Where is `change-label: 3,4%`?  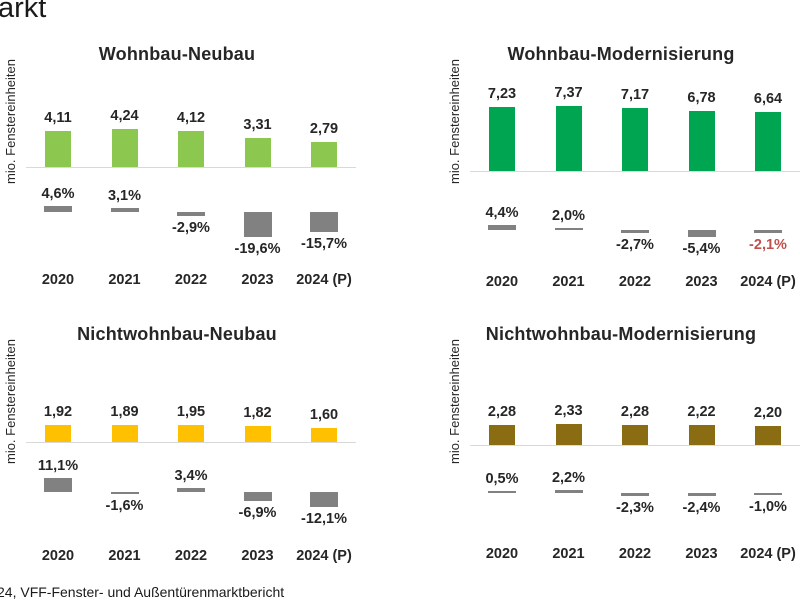
change-label: 3,4% is located at coordinates (191, 475).